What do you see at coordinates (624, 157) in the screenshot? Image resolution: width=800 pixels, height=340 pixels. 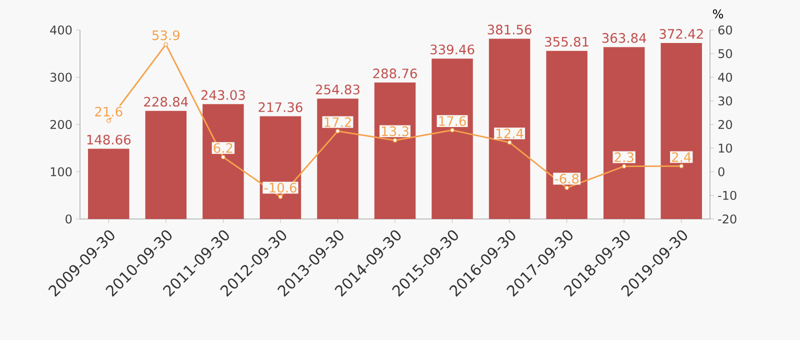 I see `data-label: 2.3` at bounding box center [624, 157].